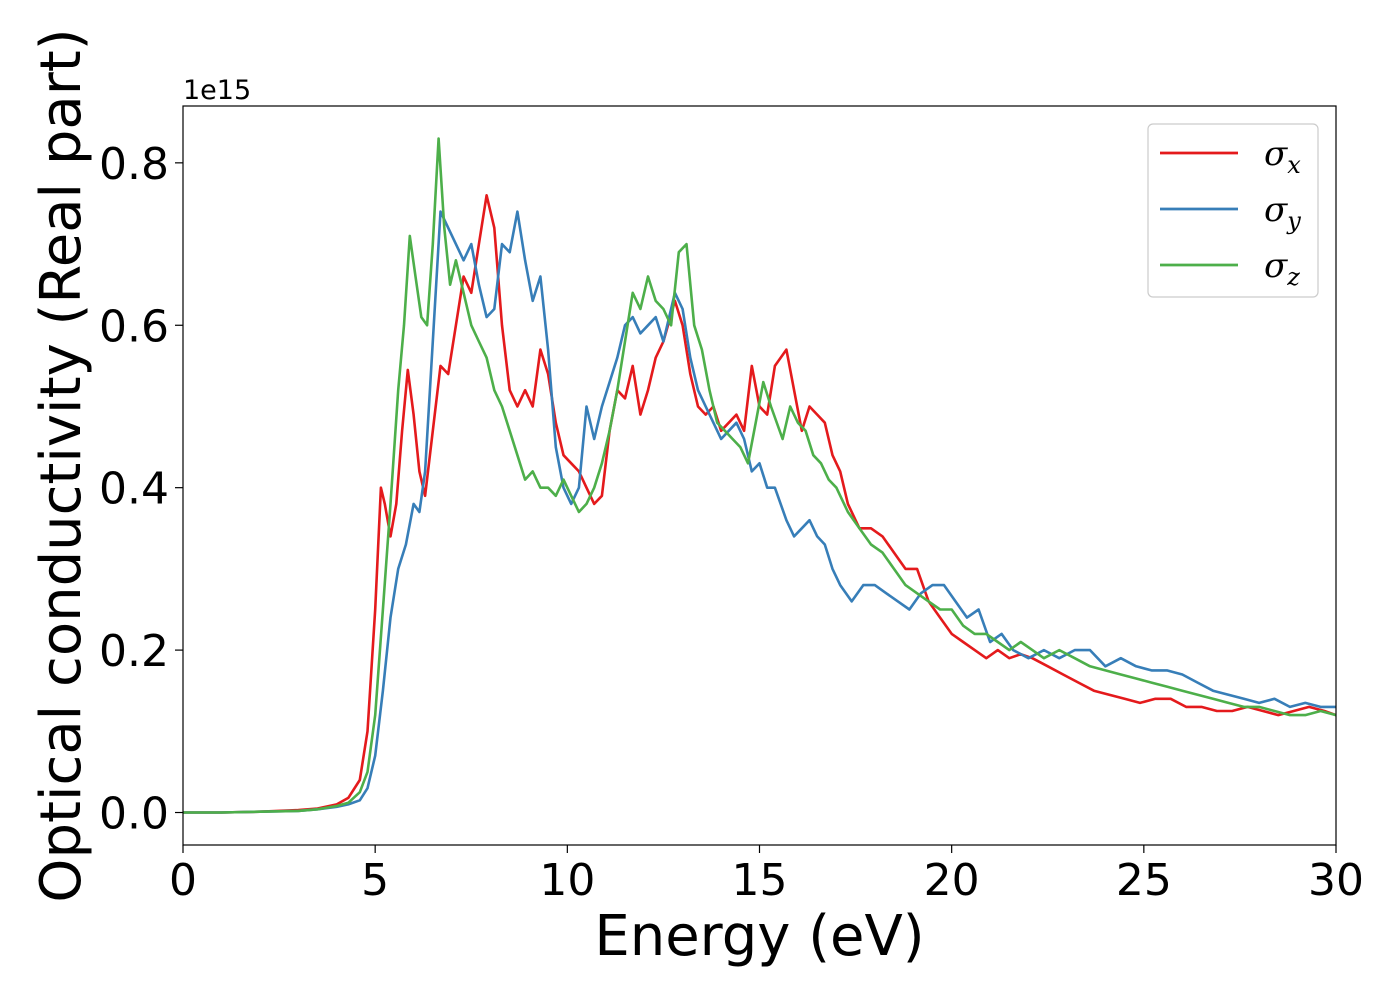 The image size is (1400, 1000). I want to click on legend-box, so click(1233, 210).